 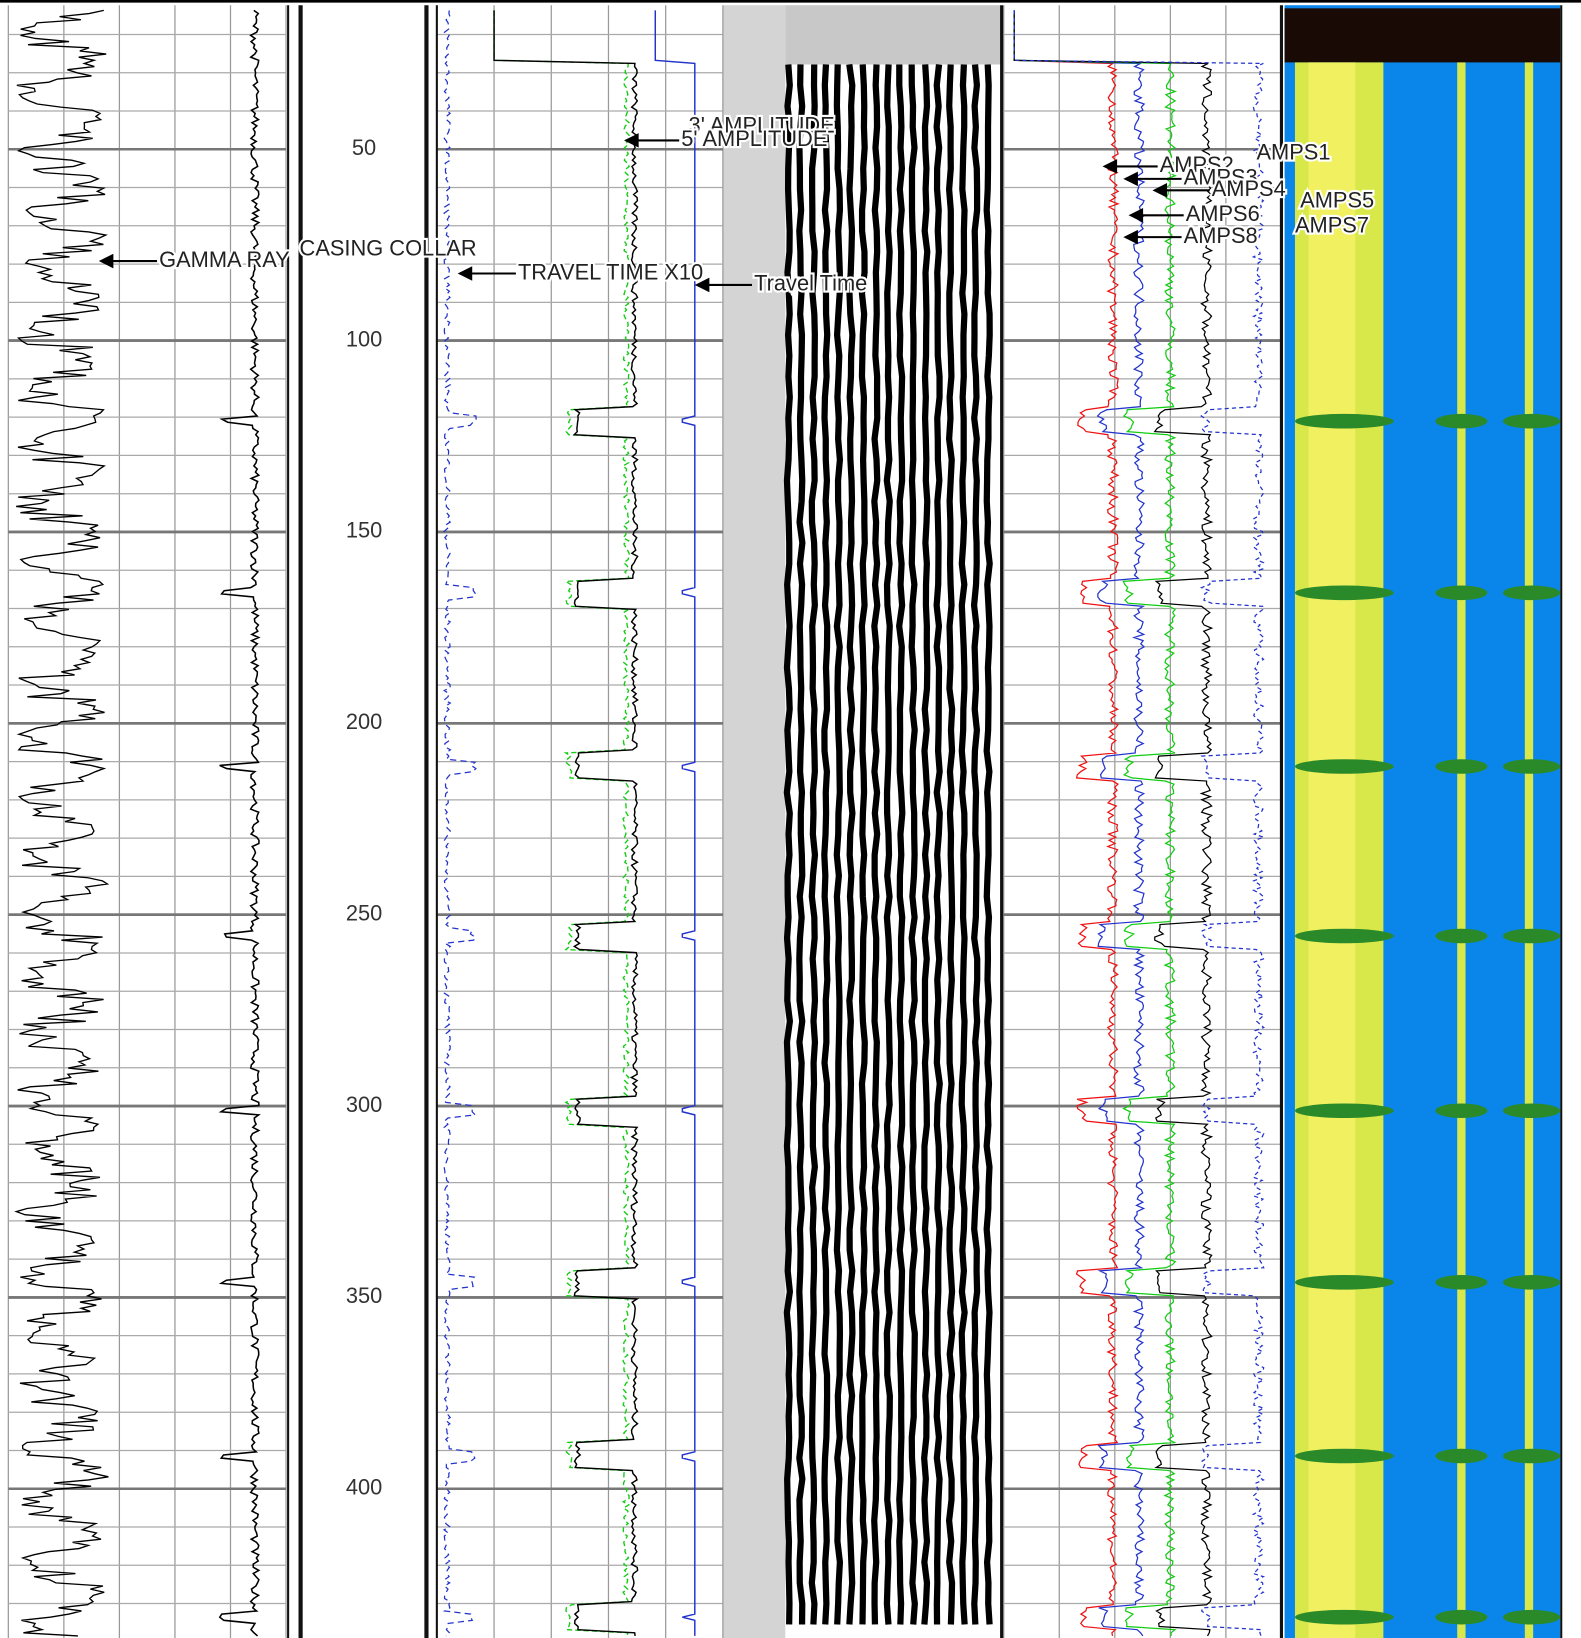 What do you see at coordinates (364, 338) in the screenshot?
I see `depth-label: 100` at bounding box center [364, 338].